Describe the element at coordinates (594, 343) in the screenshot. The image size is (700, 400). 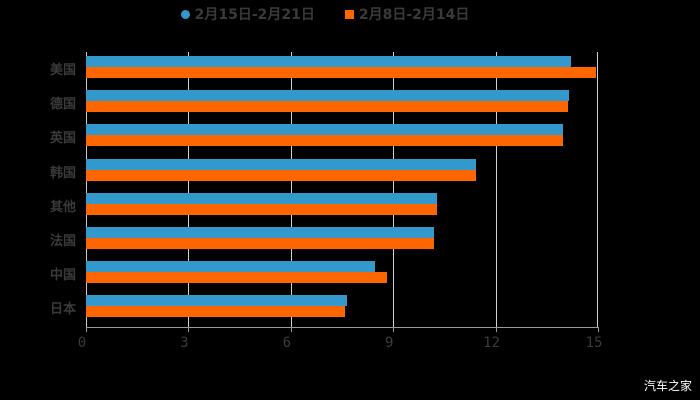
I see `x-tick-label: 15` at that location.